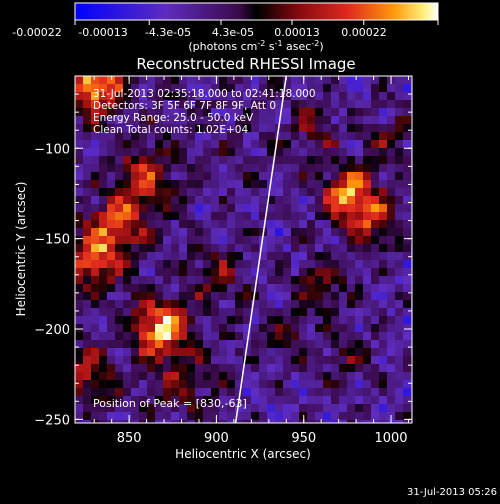 The image size is (500, 504). Describe the element at coordinates (102, 32) in the screenshot. I see `colorbar-tick-label: -0.00013` at that location.